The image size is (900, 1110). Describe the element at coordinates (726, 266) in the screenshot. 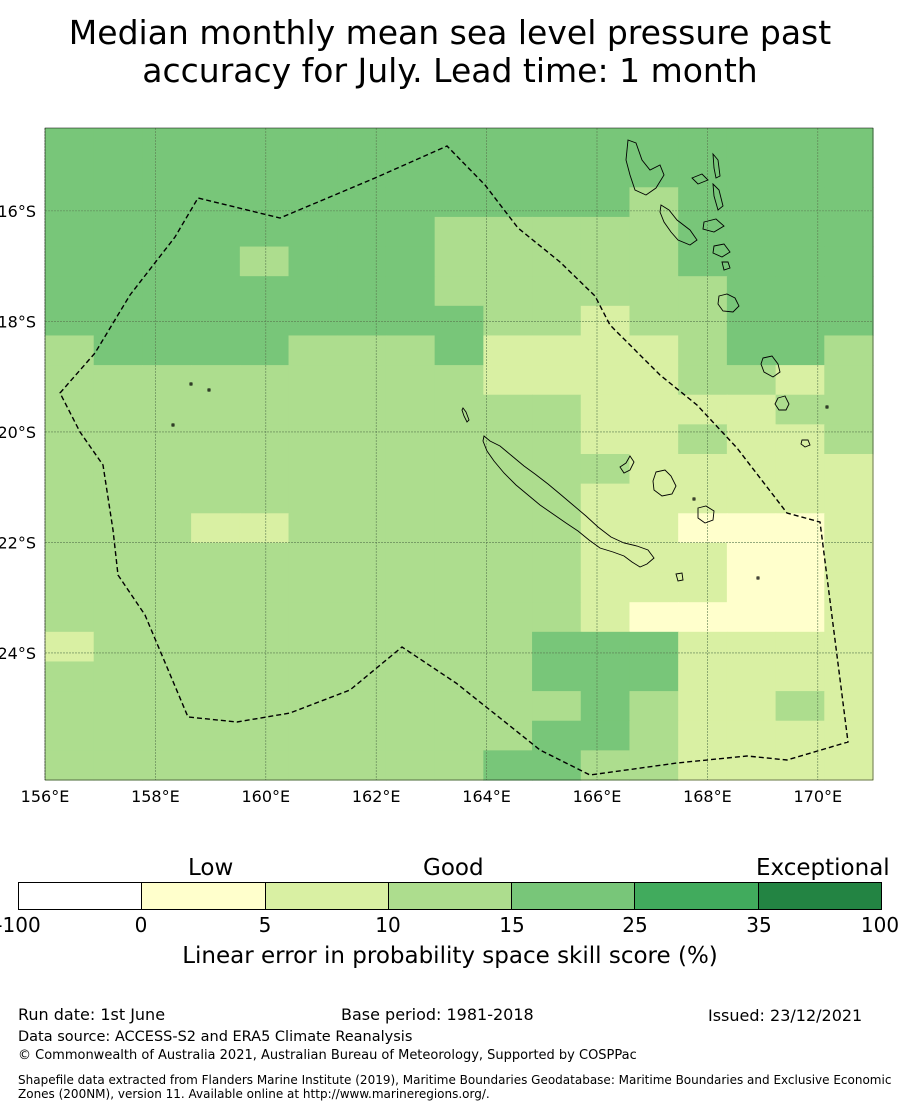

I see `shepherd-islets` at that location.